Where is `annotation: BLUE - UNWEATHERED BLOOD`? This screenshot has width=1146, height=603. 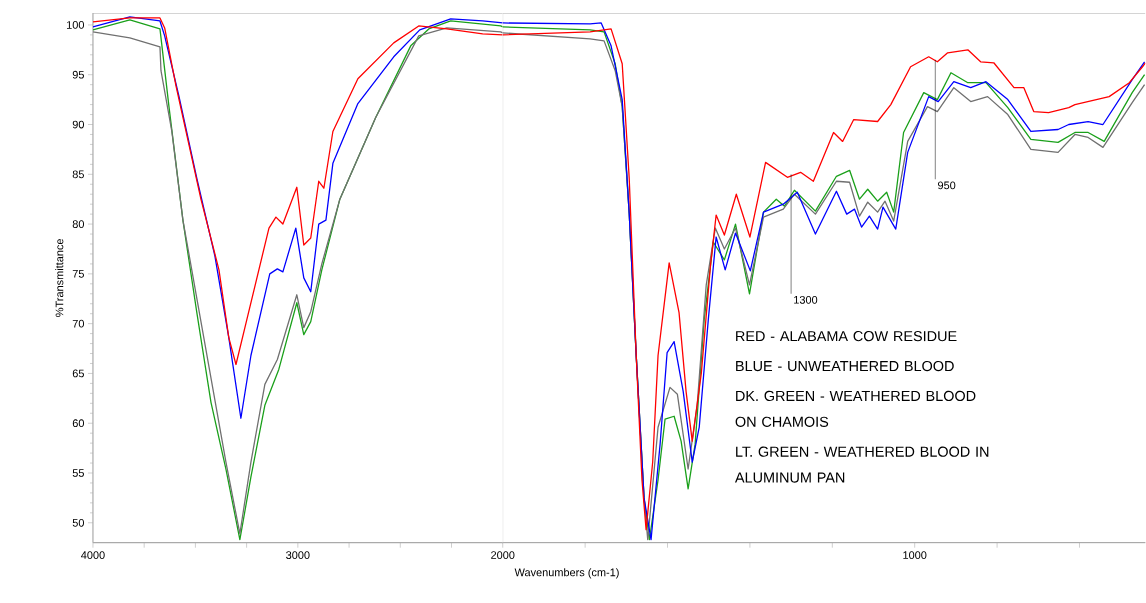 annotation: BLUE - UNWEATHERED BLOOD is located at coordinates (845, 366).